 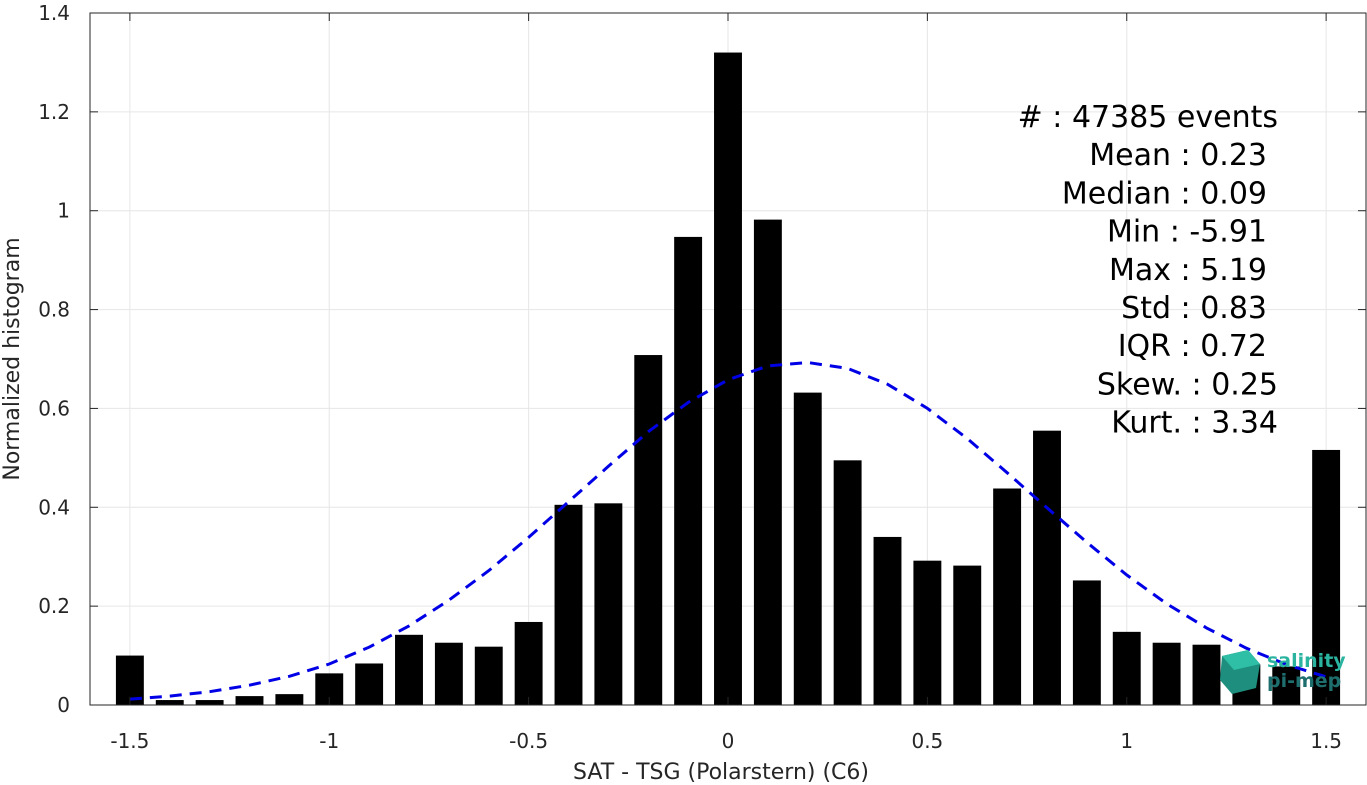 I want to click on logo-text-salinity: salinity, so click(x=1306, y=661).